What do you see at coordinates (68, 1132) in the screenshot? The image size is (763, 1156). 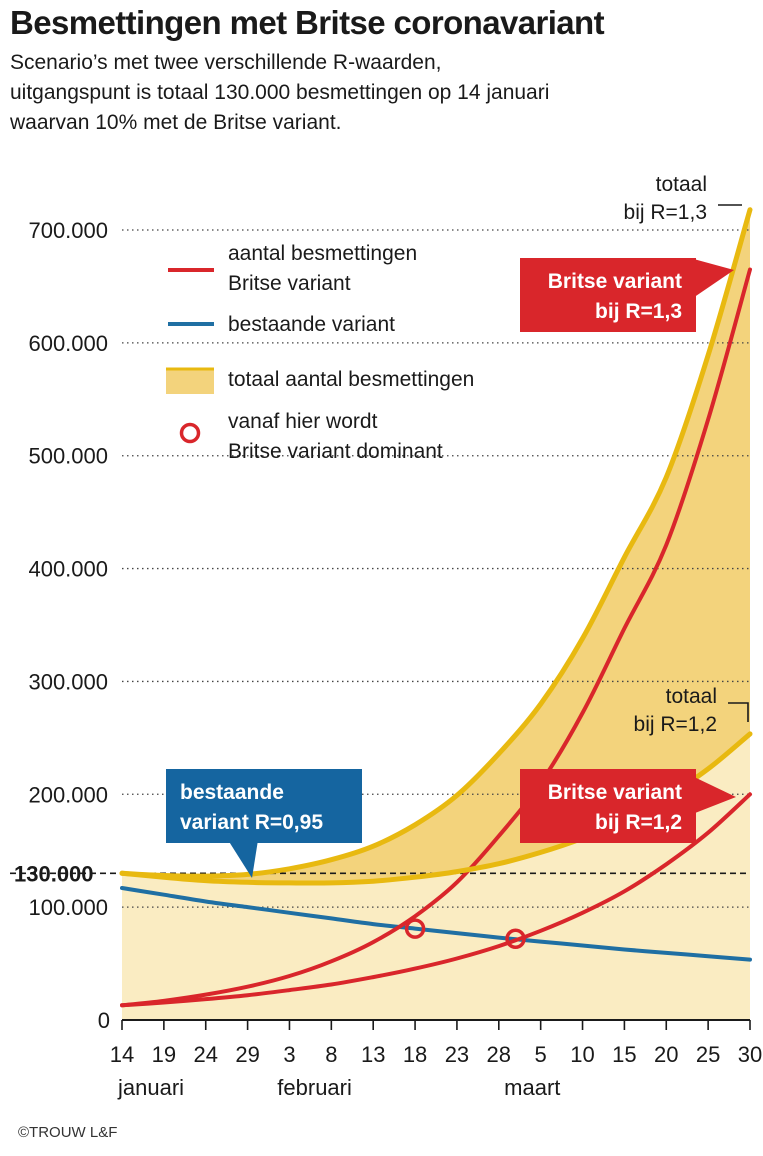 I see `credit-line: ©TROUW L&F` at bounding box center [68, 1132].